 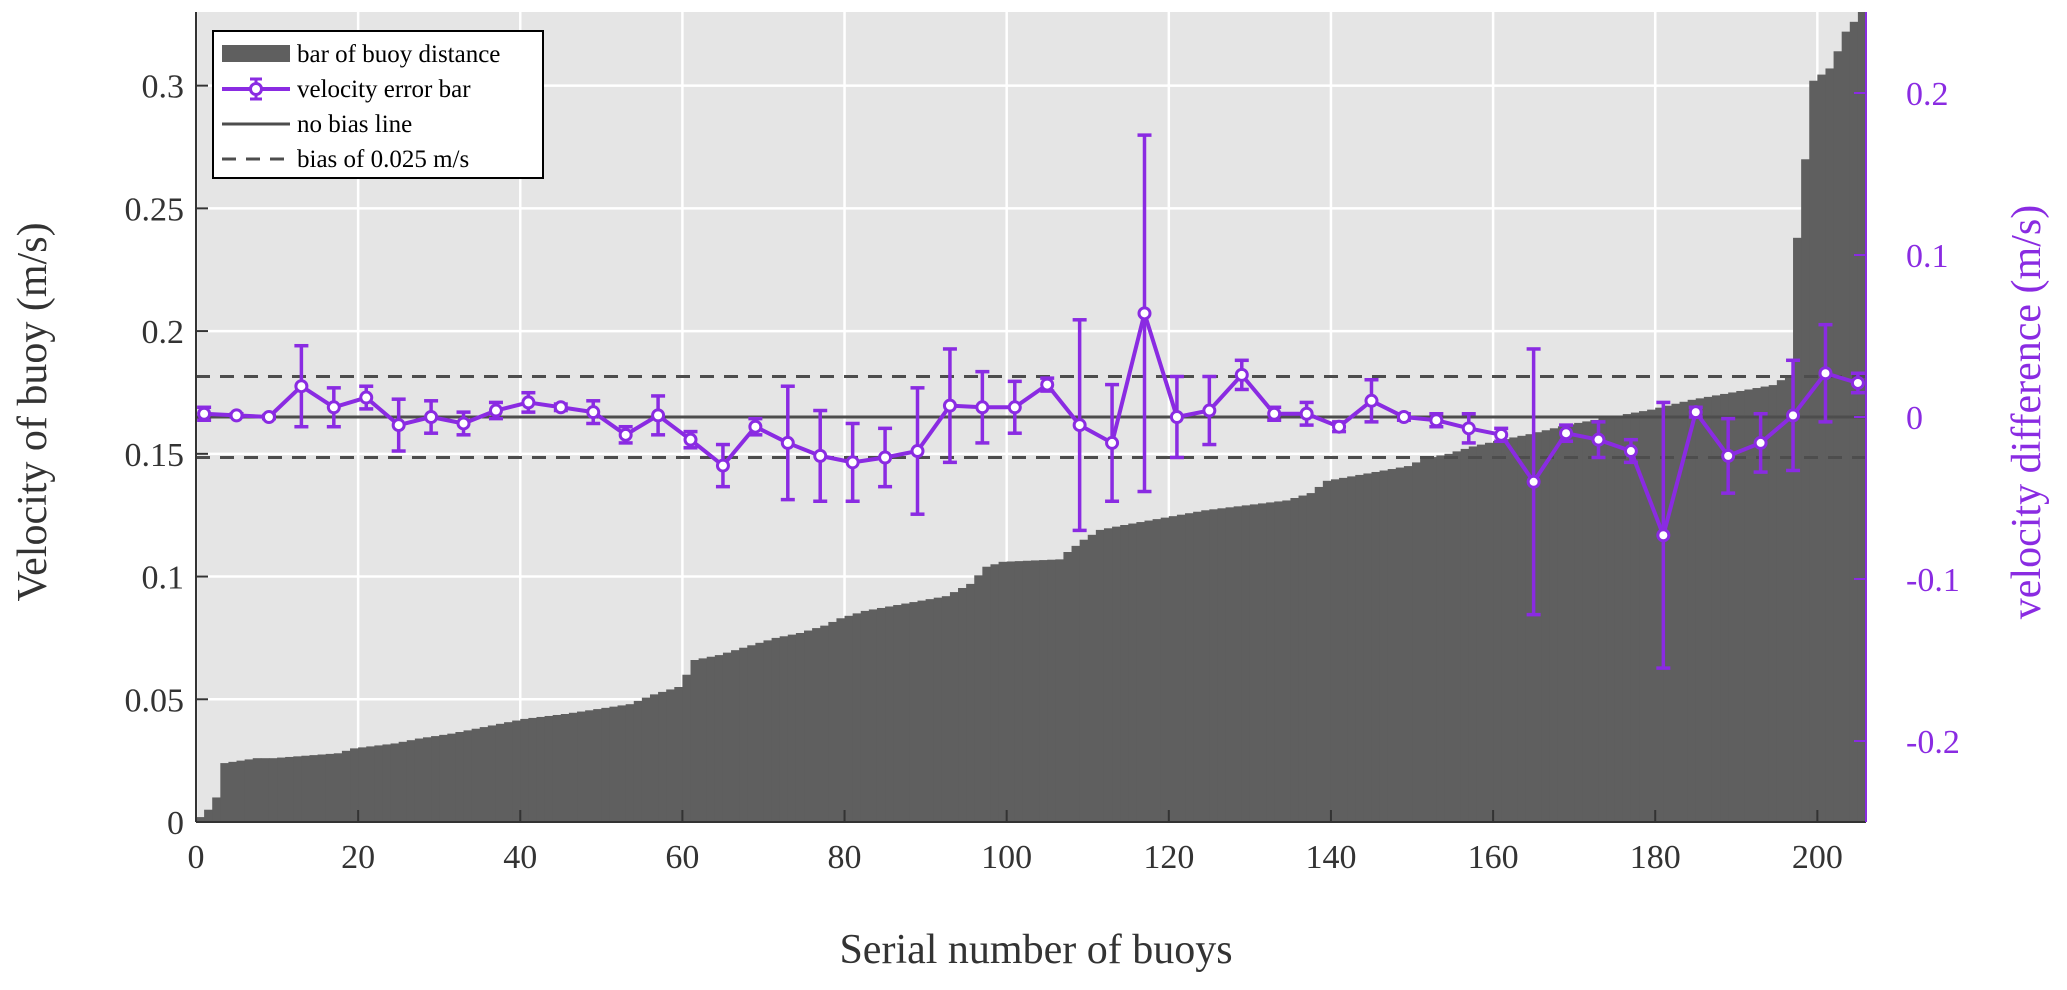 I want to click on legend-label-bar: bar of buoy distance, so click(x=398, y=54).